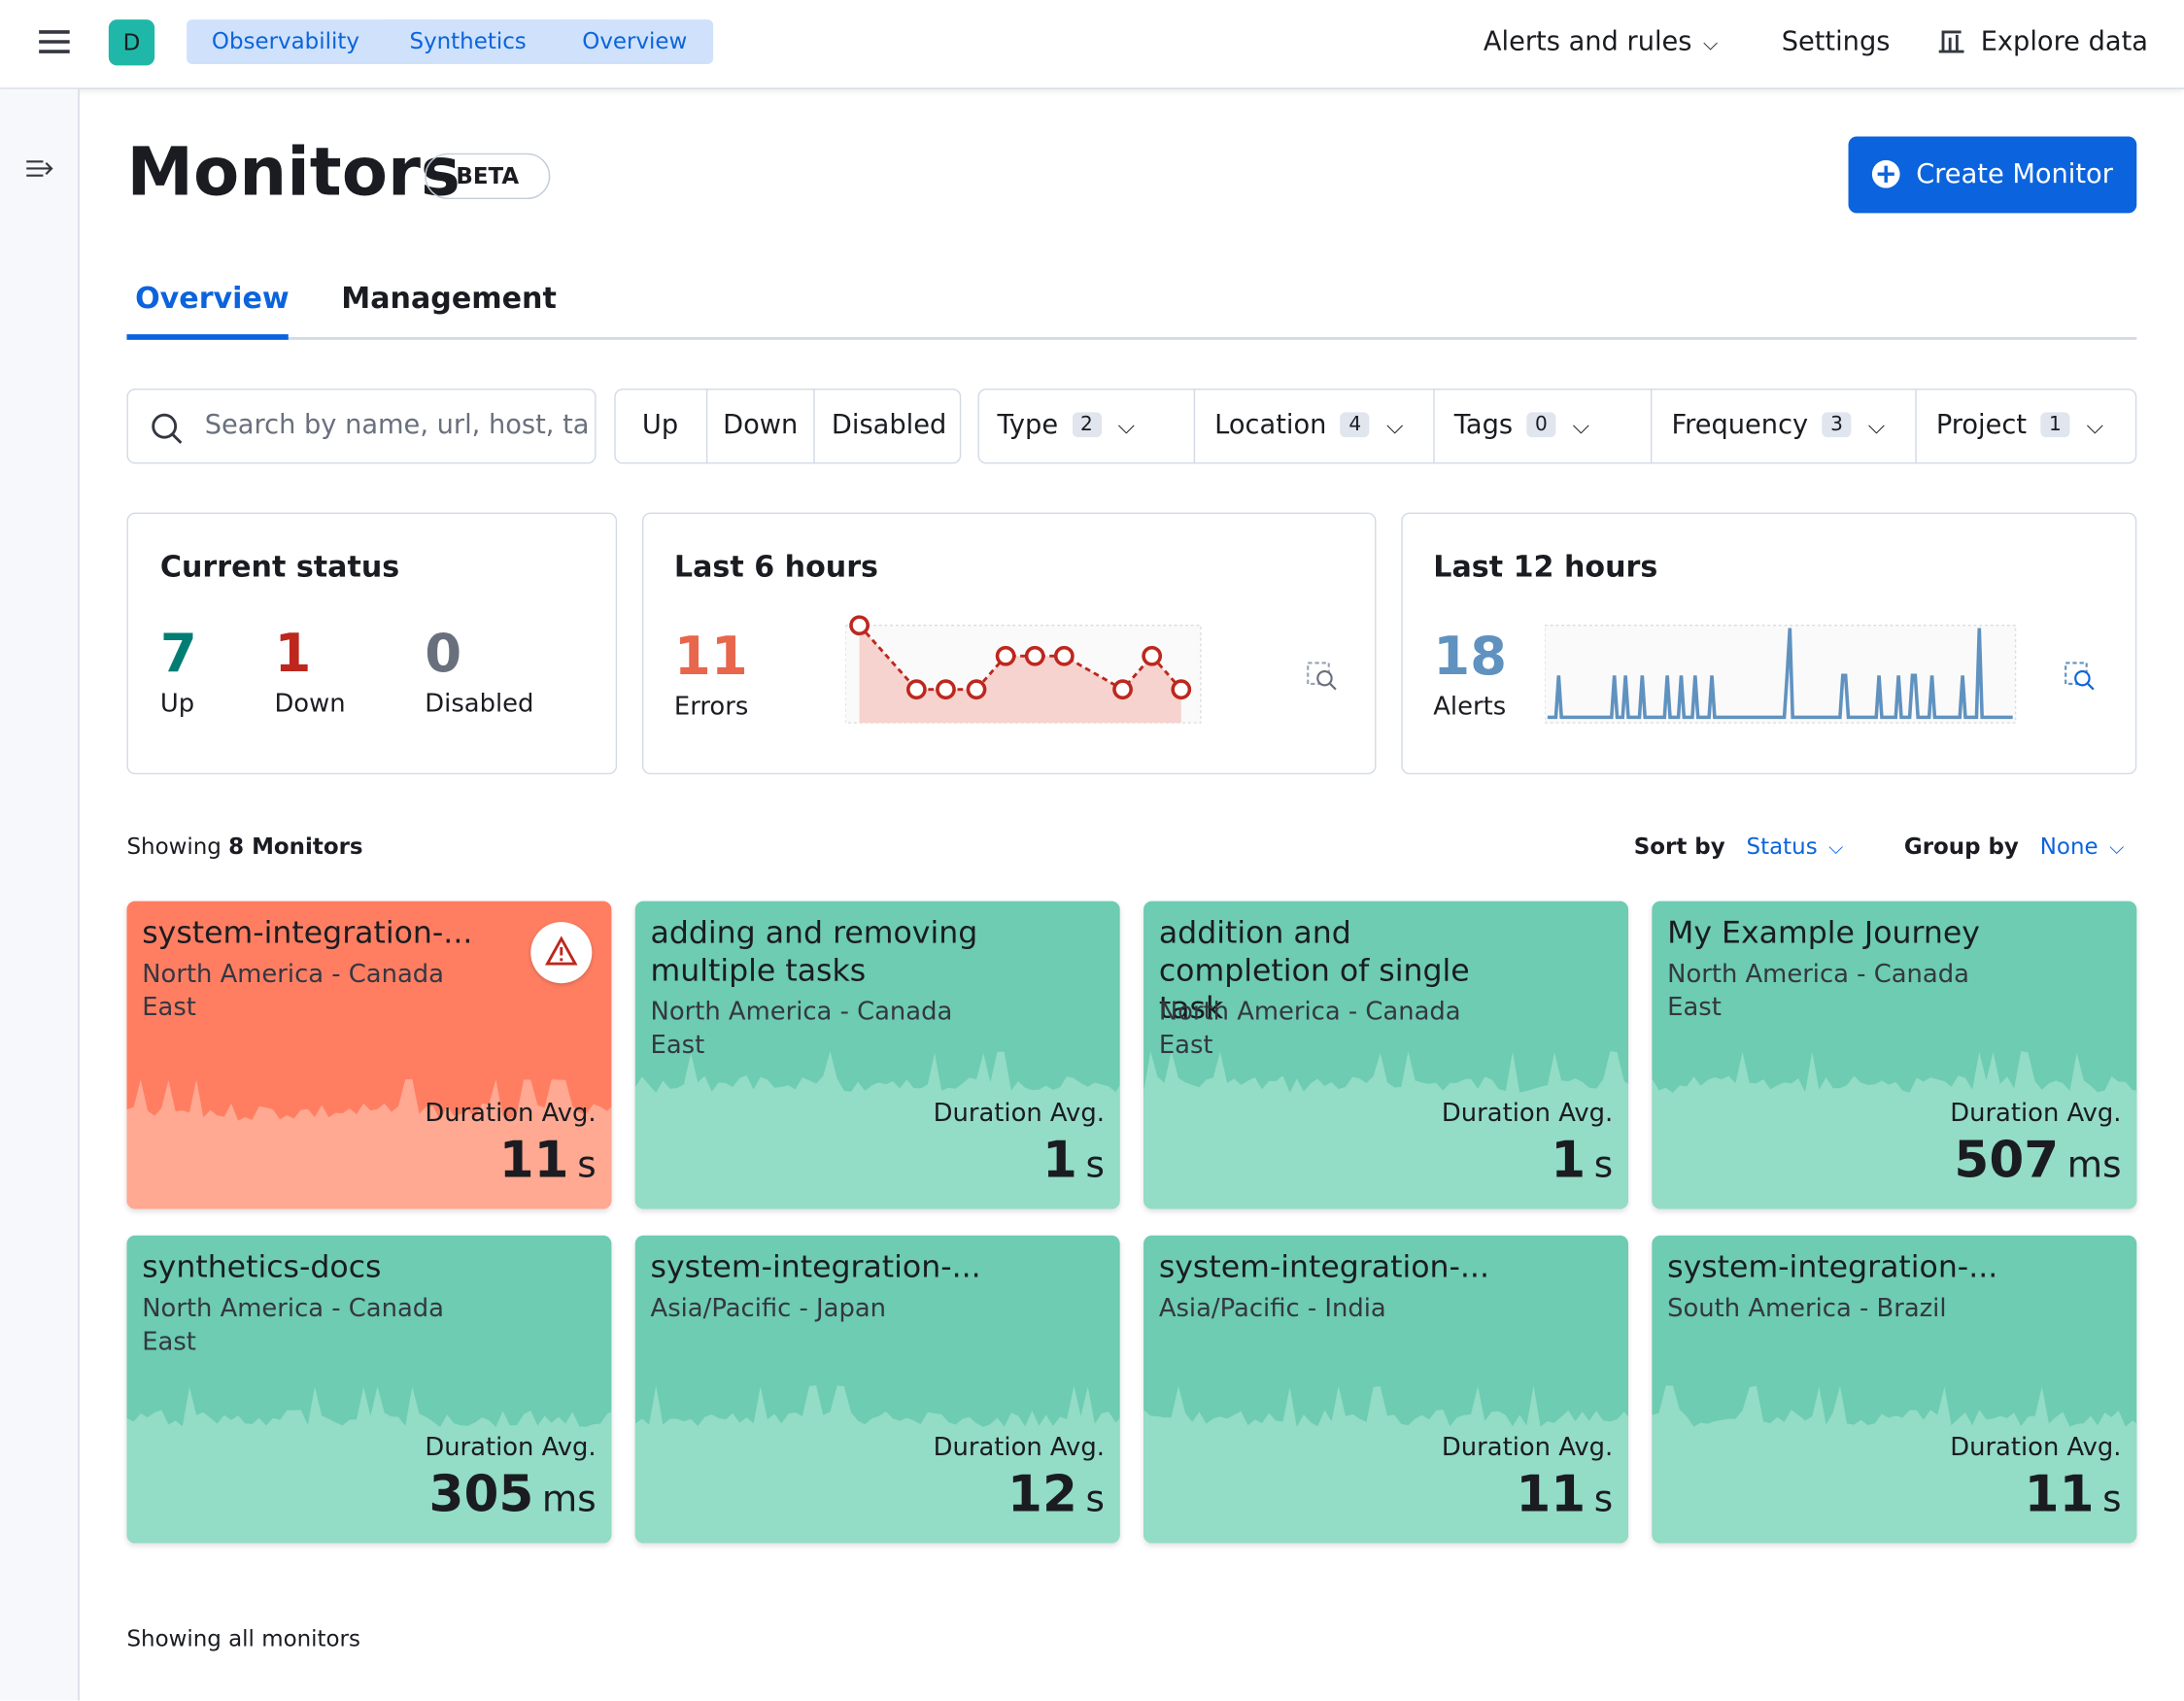 Image resolution: width=2184 pixels, height=1701 pixels. I want to click on filter-count: 2, so click(1087, 425).